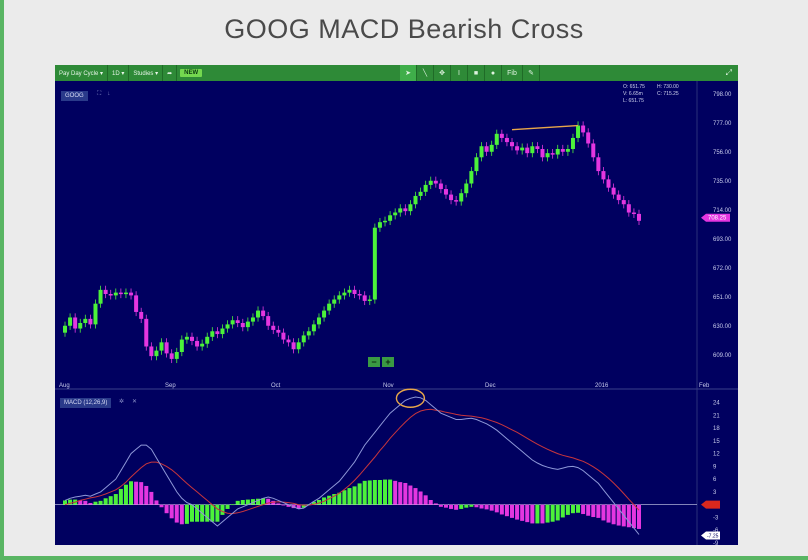  I want to click on price-tick-label: 651.00, so click(722, 298).